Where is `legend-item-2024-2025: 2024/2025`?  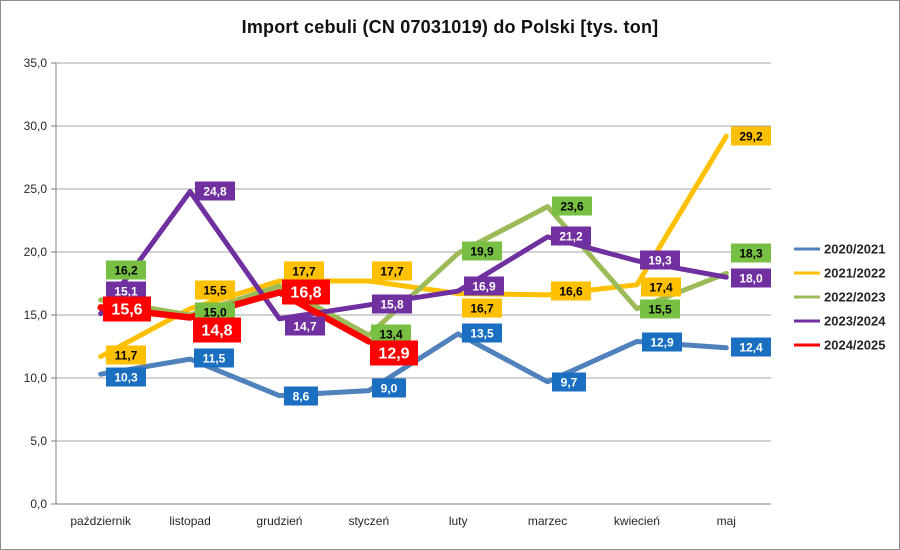
legend-item-2024-2025: 2024/2025 is located at coordinates (839, 345).